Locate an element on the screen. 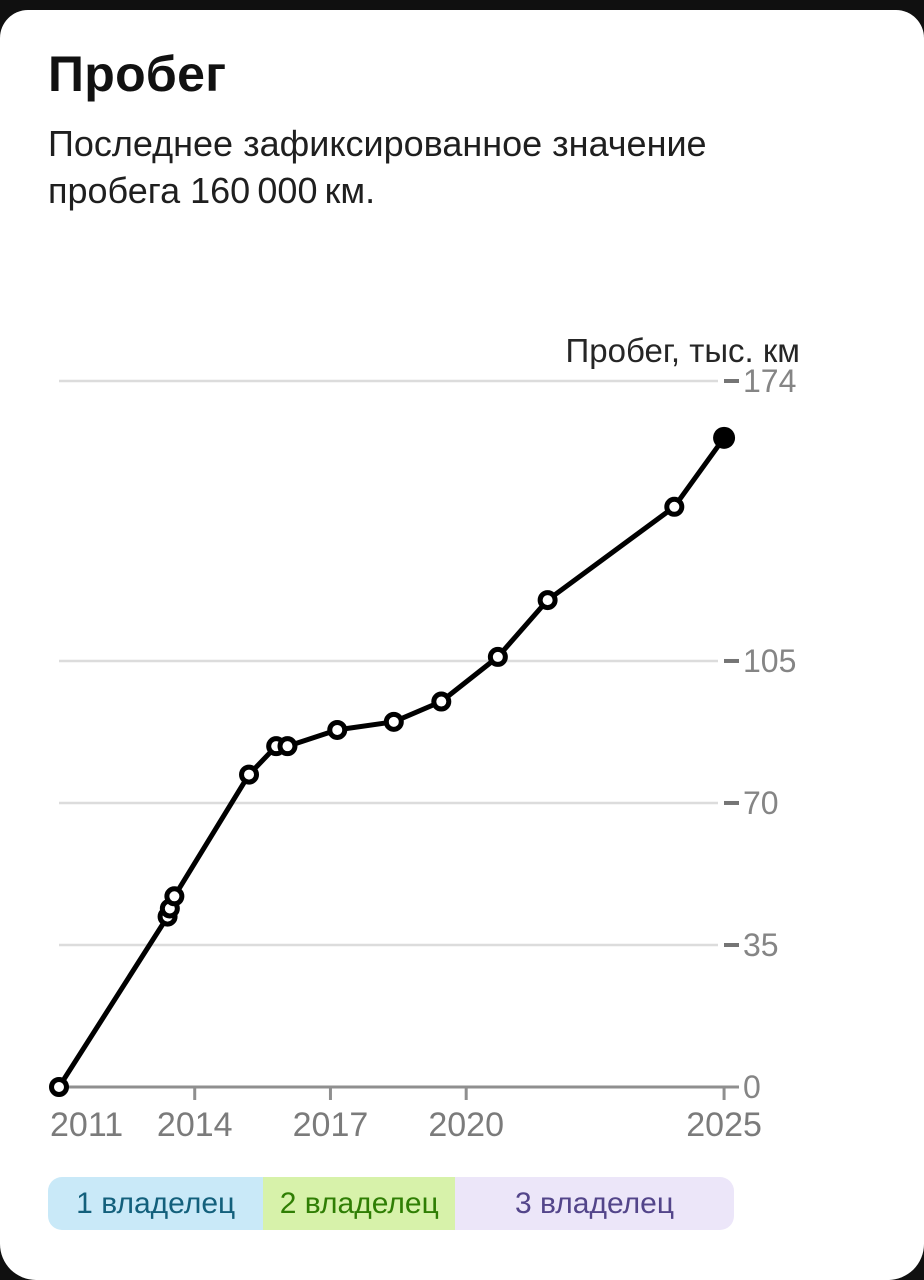  owners-legend: 1 владелец 2 владелец 3 владелец is located at coordinates (391, 1203).